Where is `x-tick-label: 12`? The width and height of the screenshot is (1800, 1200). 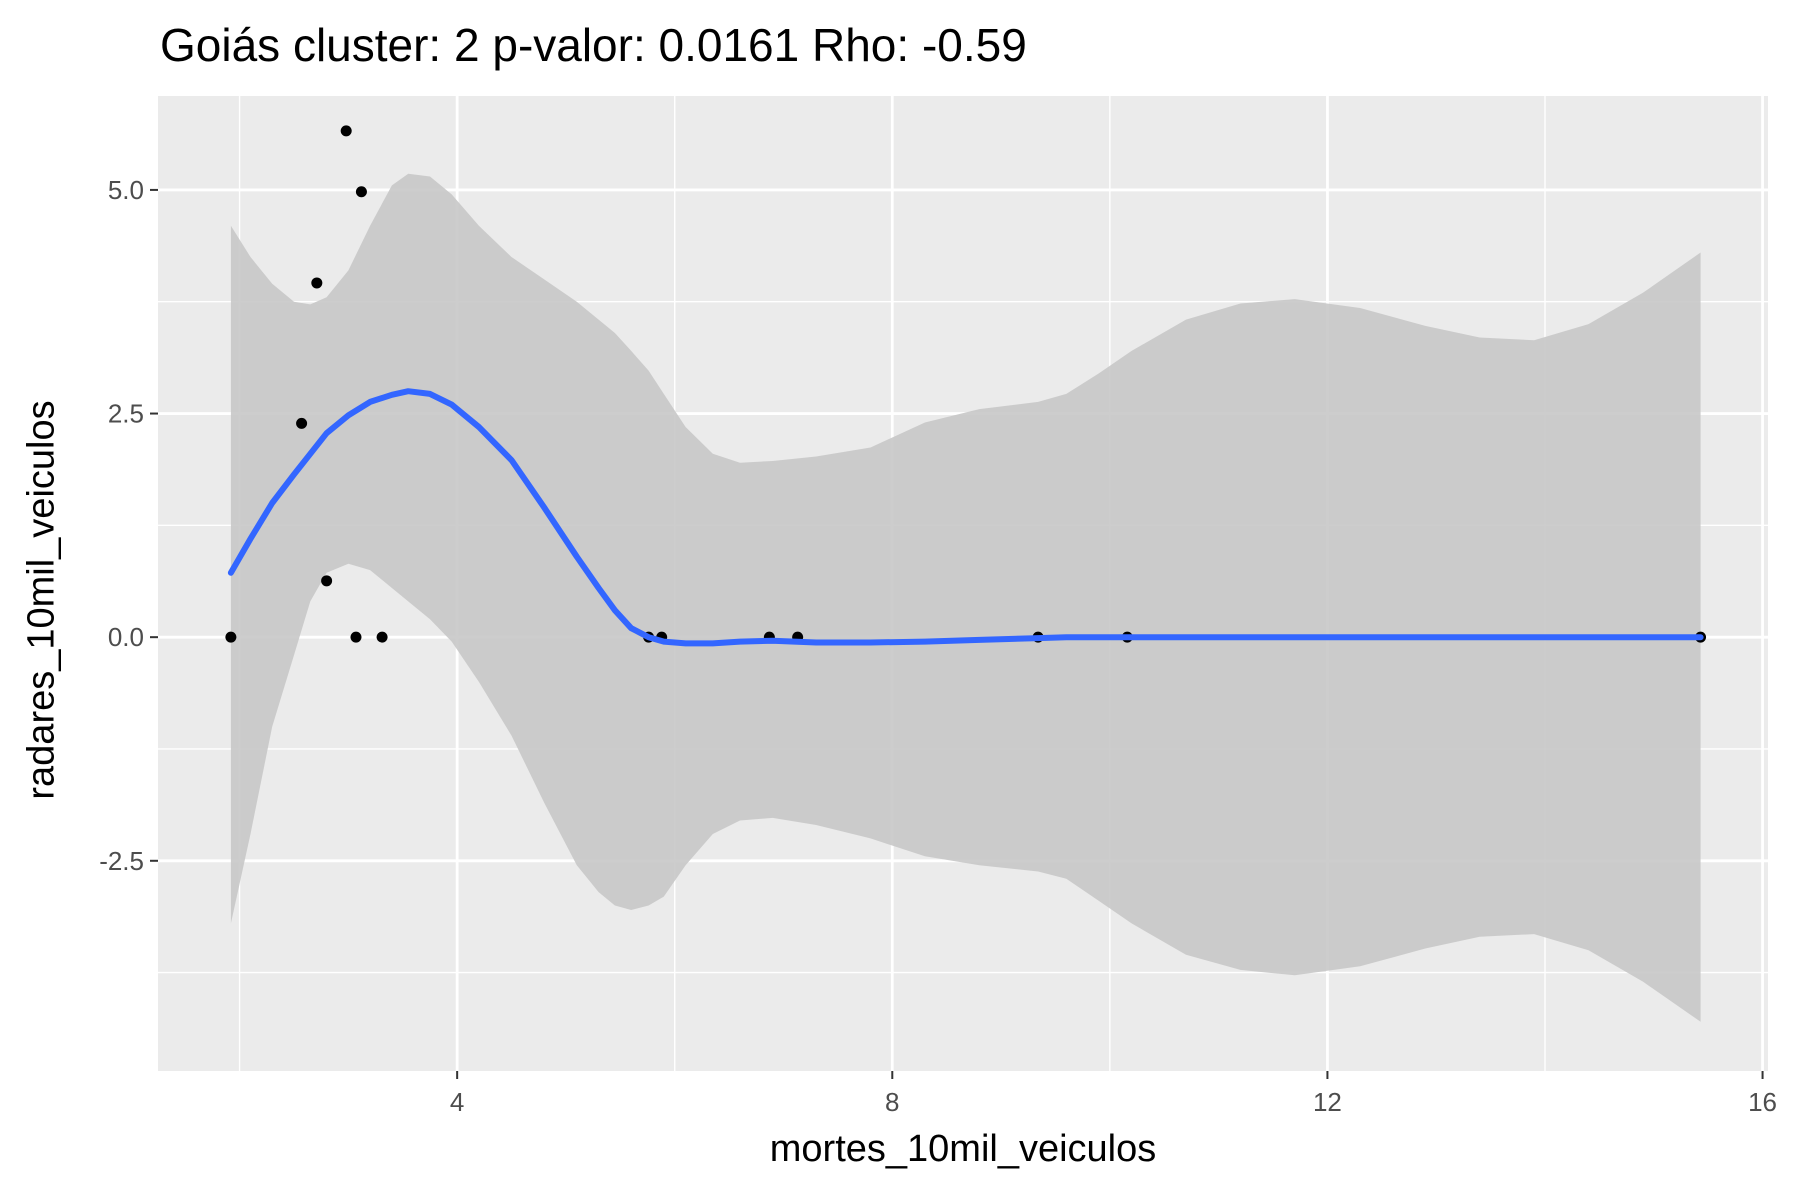 x-tick-label: 12 is located at coordinates (1327, 1102).